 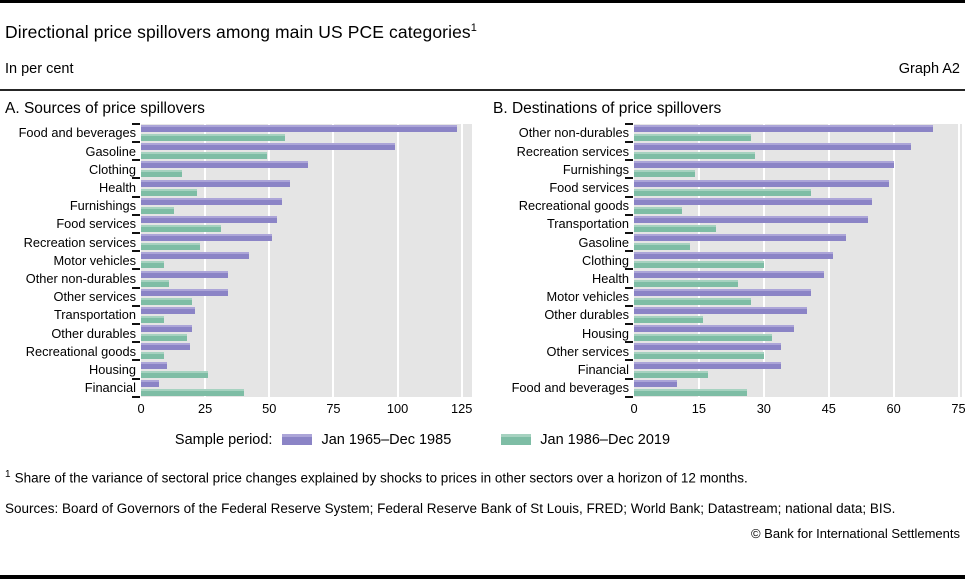 I want to click on category-label: Gasoline, so click(x=603, y=242).